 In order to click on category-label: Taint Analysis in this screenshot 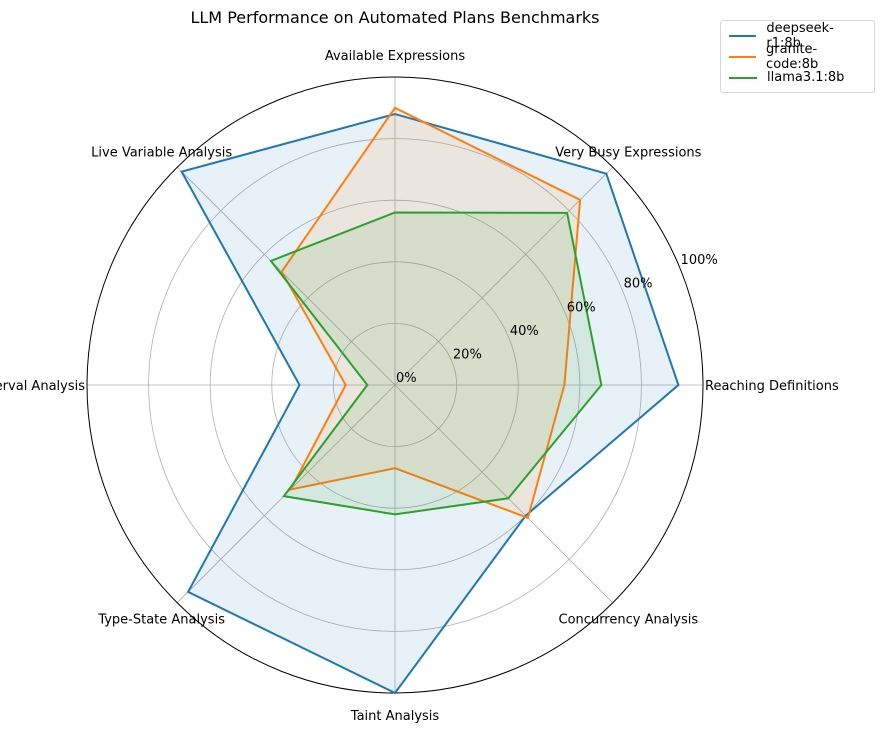, I will do `click(395, 716)`.